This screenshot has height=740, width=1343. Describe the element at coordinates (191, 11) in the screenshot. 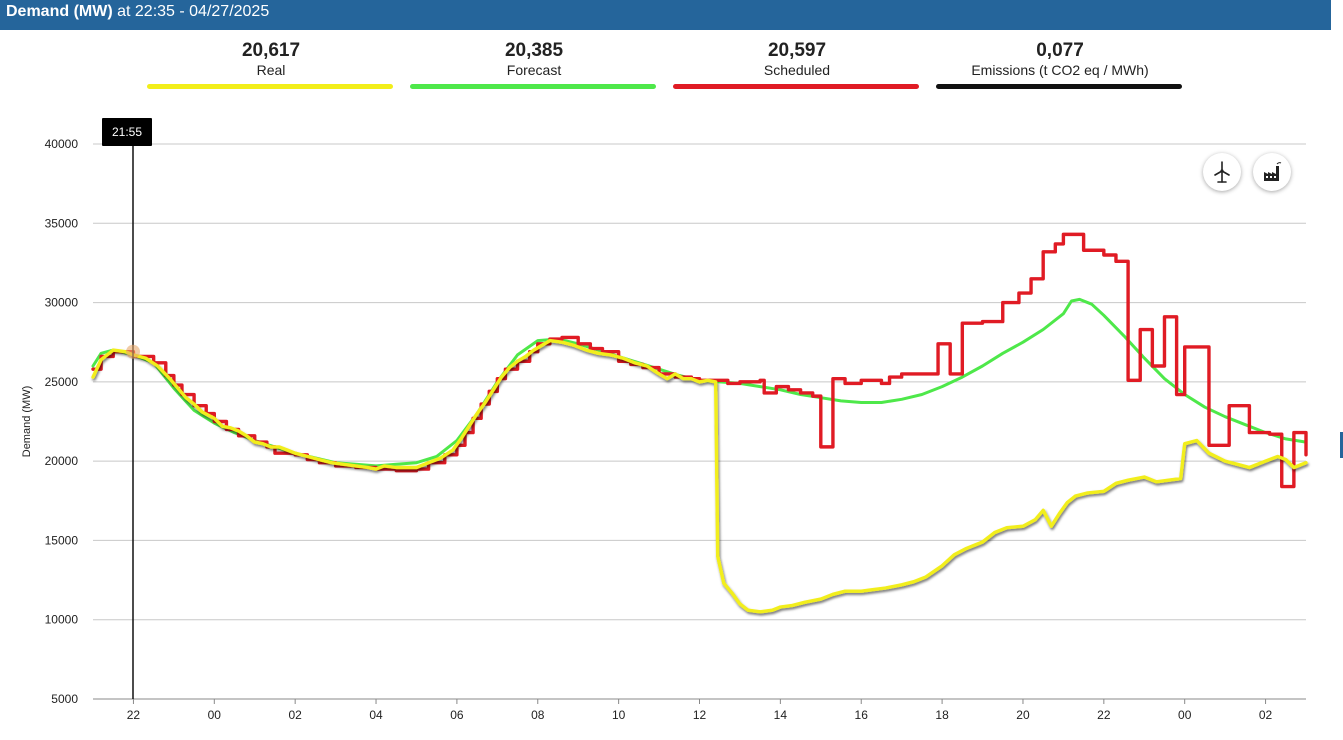

I see `title-timestamp: at 22:35 - 04/27/2025` at that location.